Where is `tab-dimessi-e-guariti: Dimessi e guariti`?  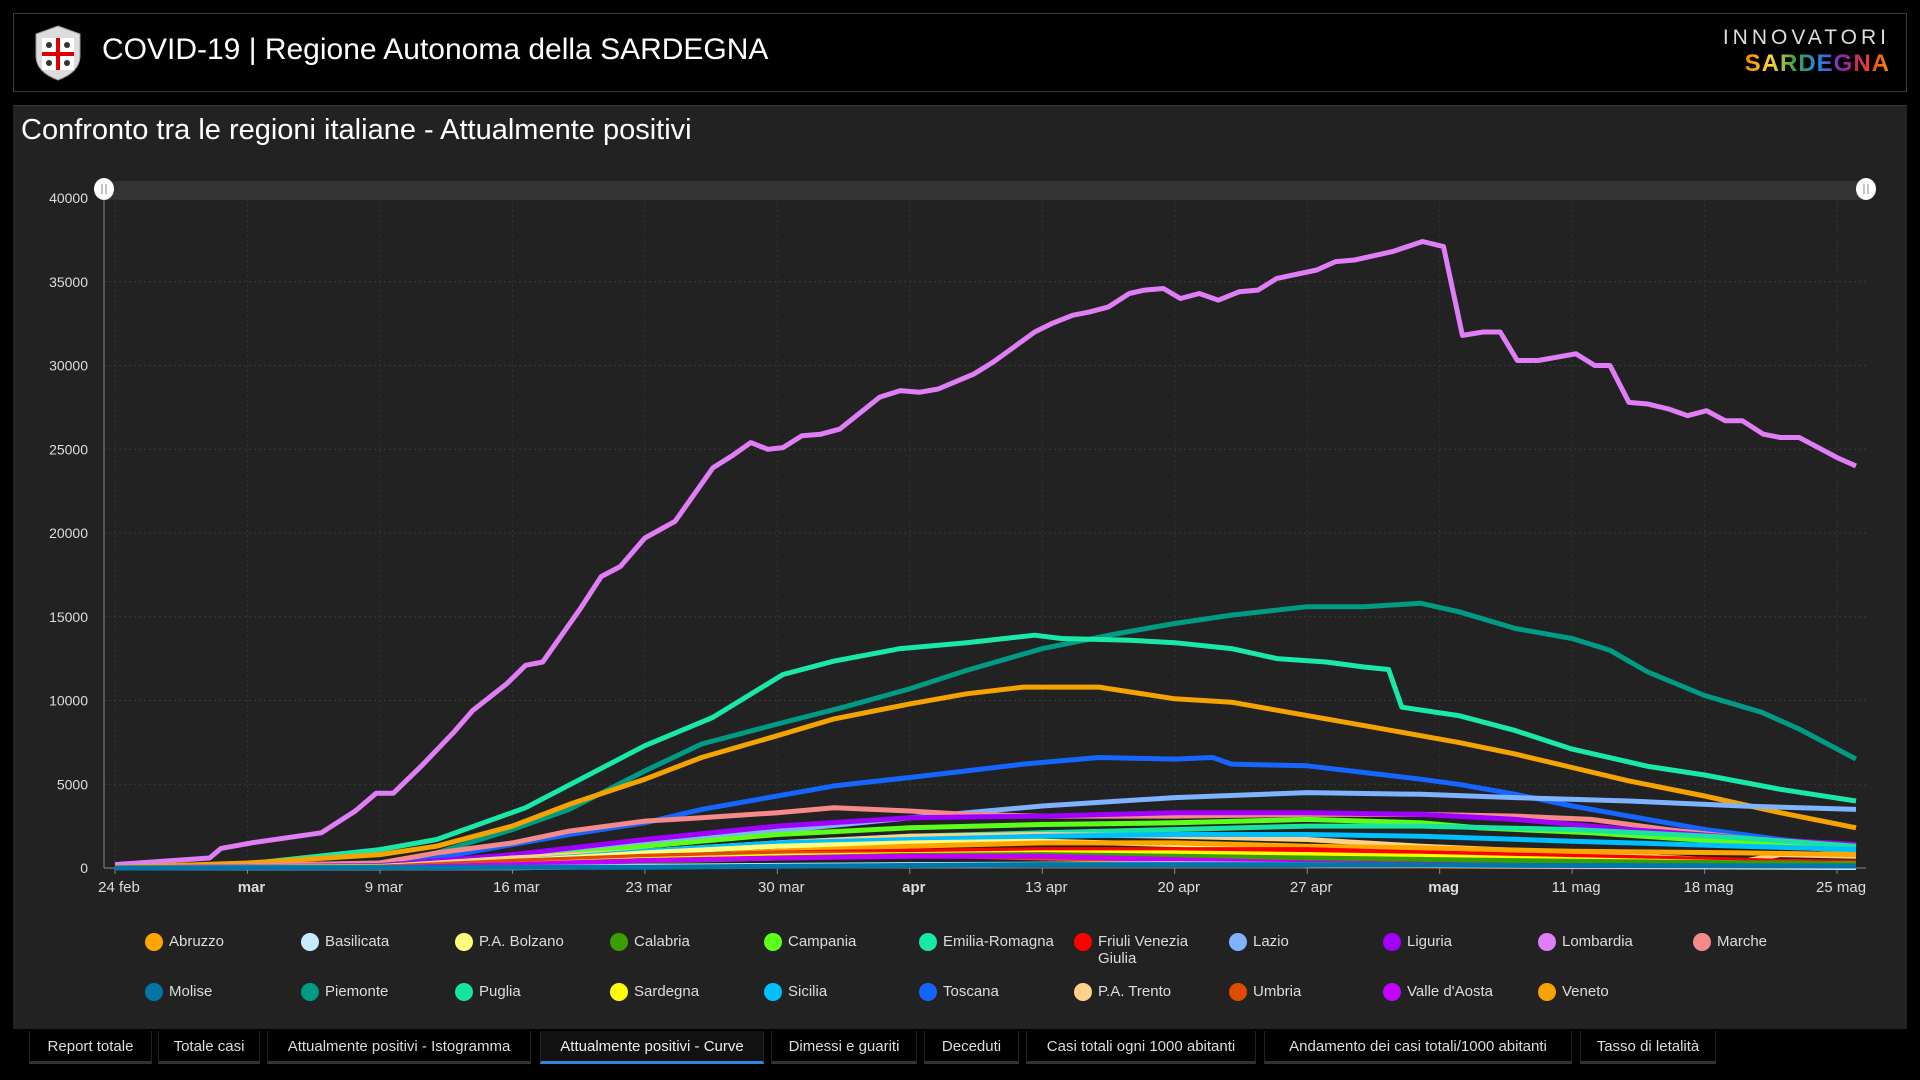 tab-dimessi-e-guariti: Dimessi e guariti is located at coordinates (844, 1047).